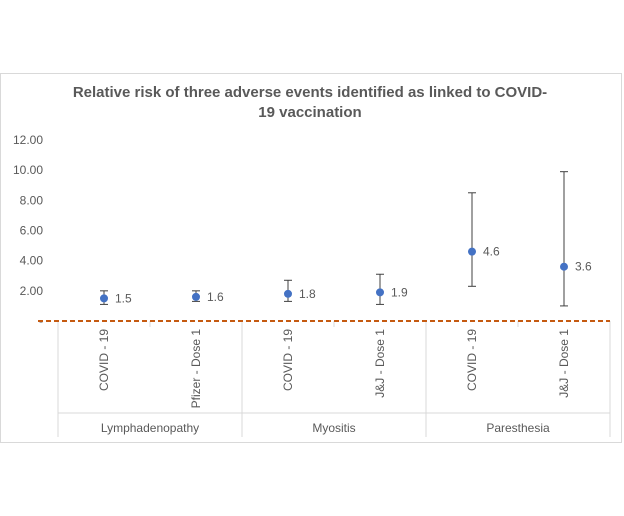 Image resolution: width=624 pixels, height=516 pixels. What do you see at coordinates (196, 369) in the screenshot?
I see `category-label: Pfizer - Dose 1` at bounding box center [196, 369].